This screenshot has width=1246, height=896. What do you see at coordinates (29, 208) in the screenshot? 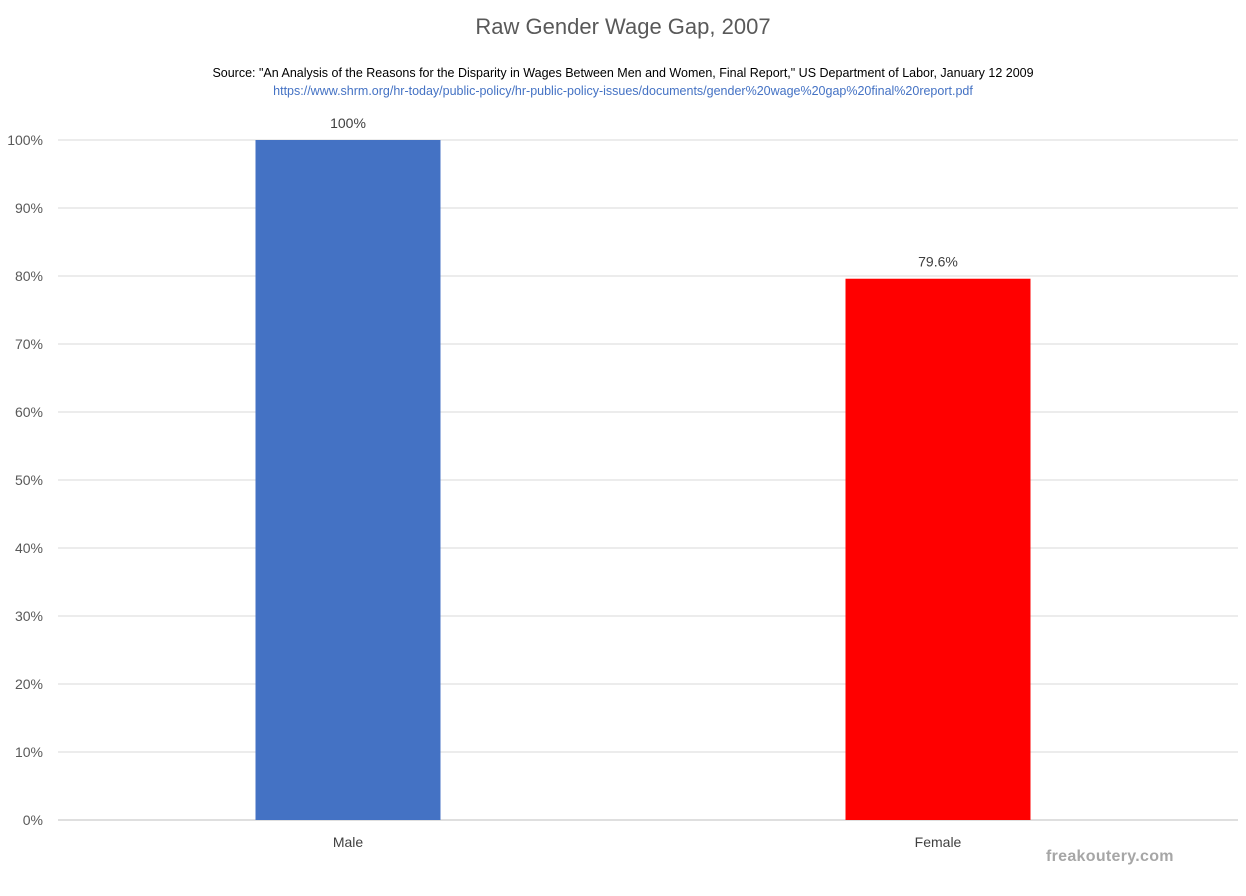
I see `y-tick-label: 90%` at bounding box center [29, 208].